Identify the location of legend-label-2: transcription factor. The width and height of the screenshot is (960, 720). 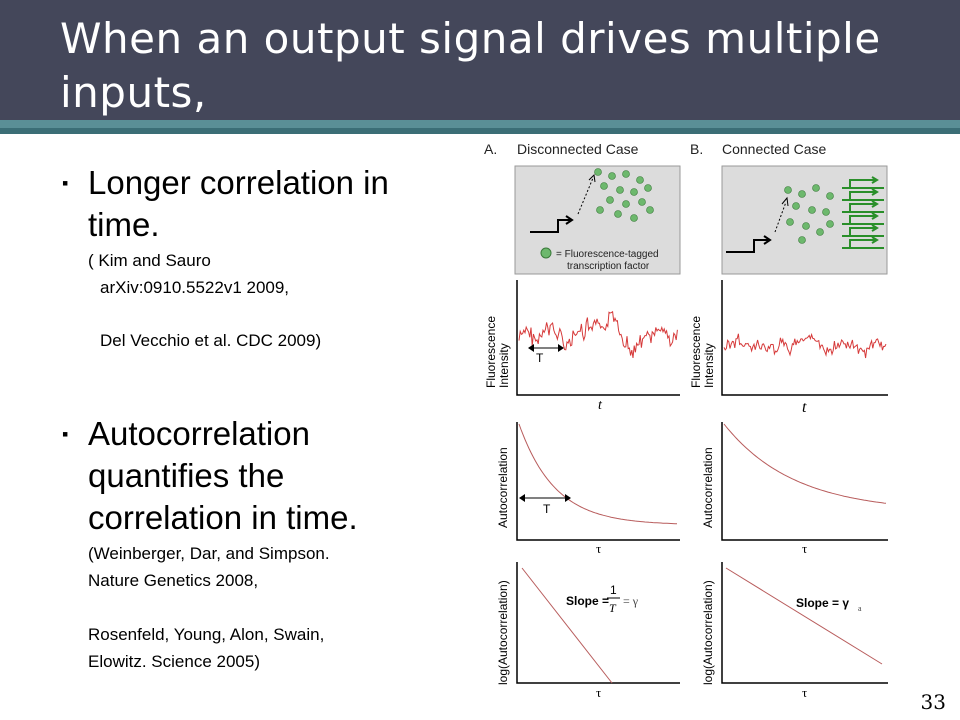
(608, 266).